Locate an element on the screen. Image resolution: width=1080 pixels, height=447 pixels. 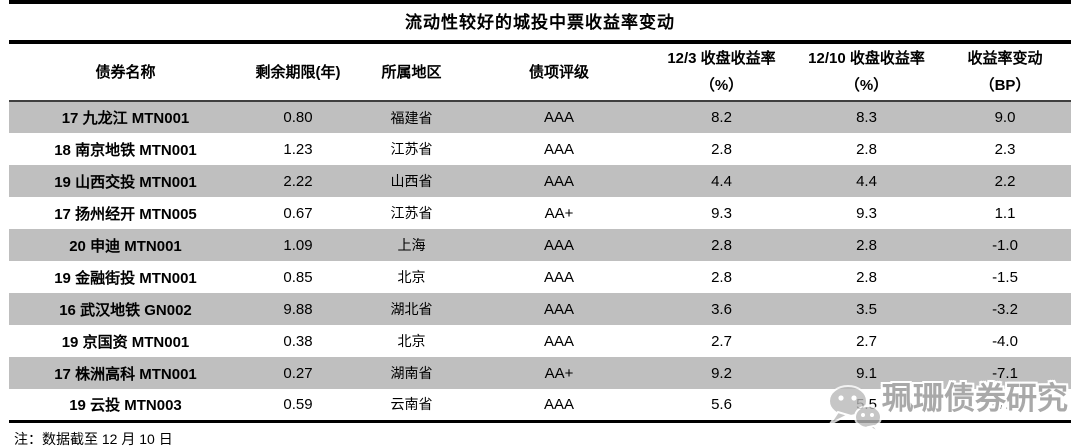
table-row: 18 南京地铁 MTN001 1.23 江苏省 AAA 2.8 2.8 2.3 is located at coordinates (540, 149).